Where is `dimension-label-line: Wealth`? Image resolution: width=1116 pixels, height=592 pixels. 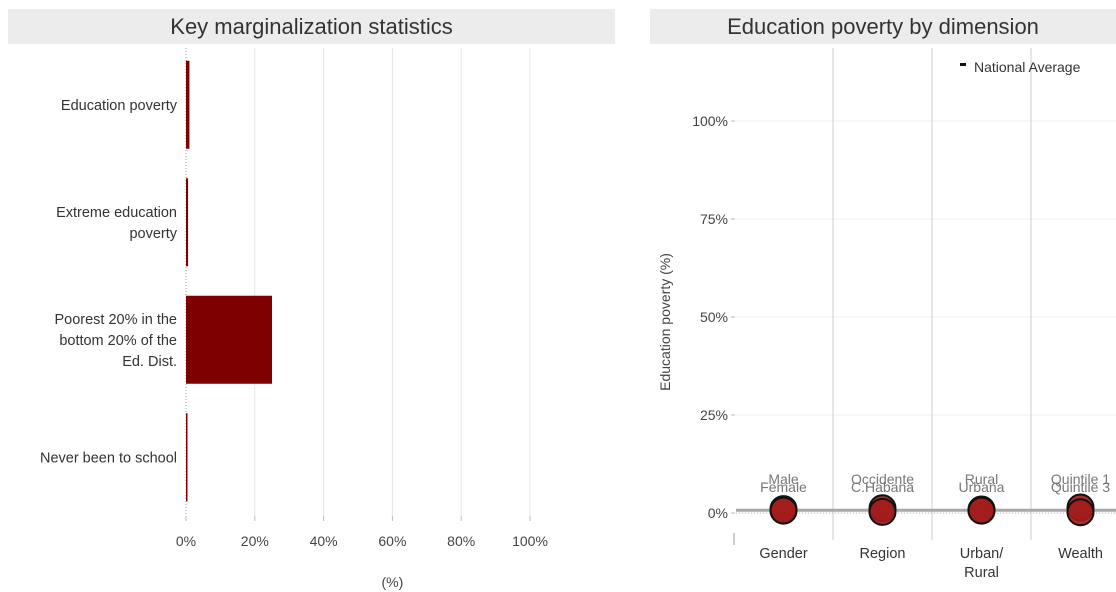 dimension-label-line: Wealth is located at coordinates (1080, 554).